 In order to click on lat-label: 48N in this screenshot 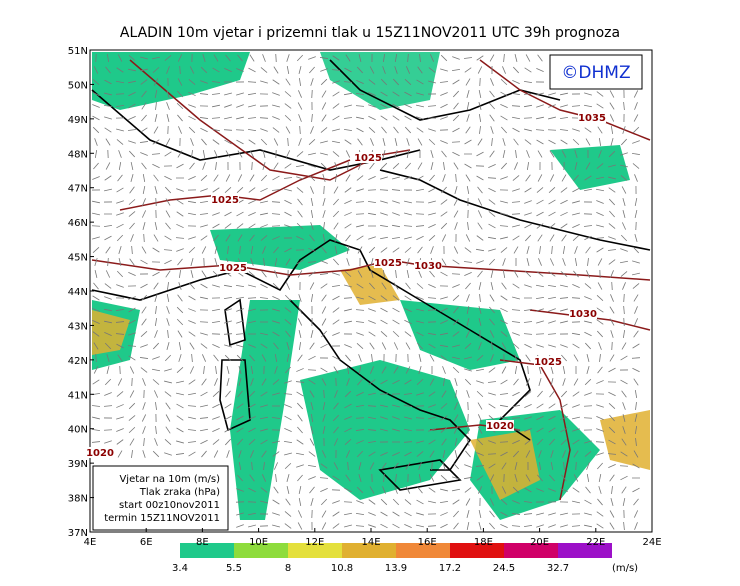, I will do `click(78, 154)`.